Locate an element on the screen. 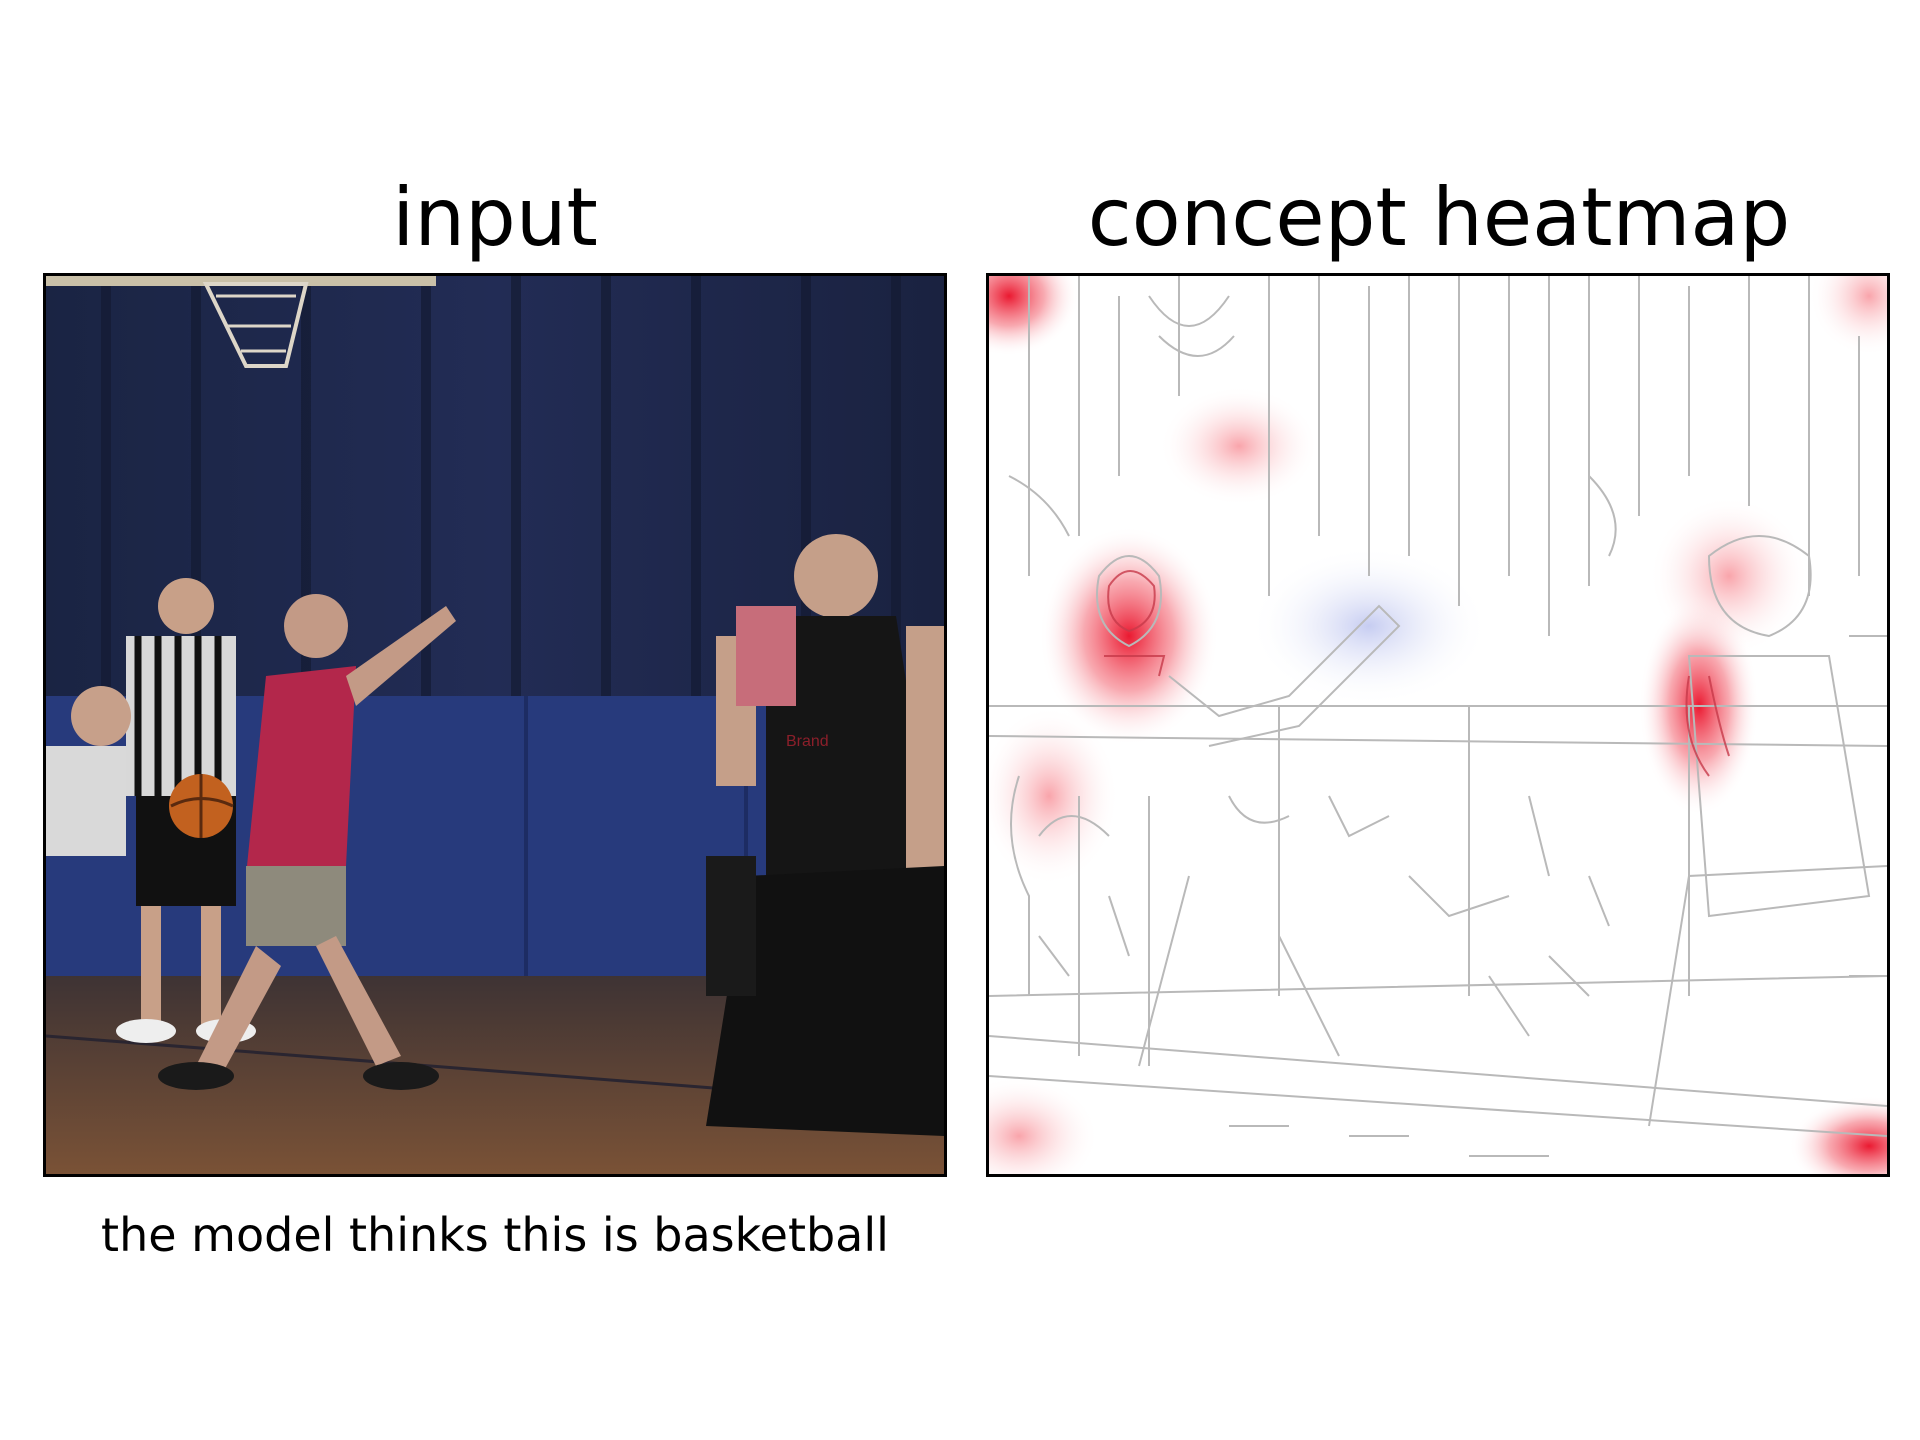  prediction-caption: the model thinks this is basketball is located at coordinates (495, 1235).